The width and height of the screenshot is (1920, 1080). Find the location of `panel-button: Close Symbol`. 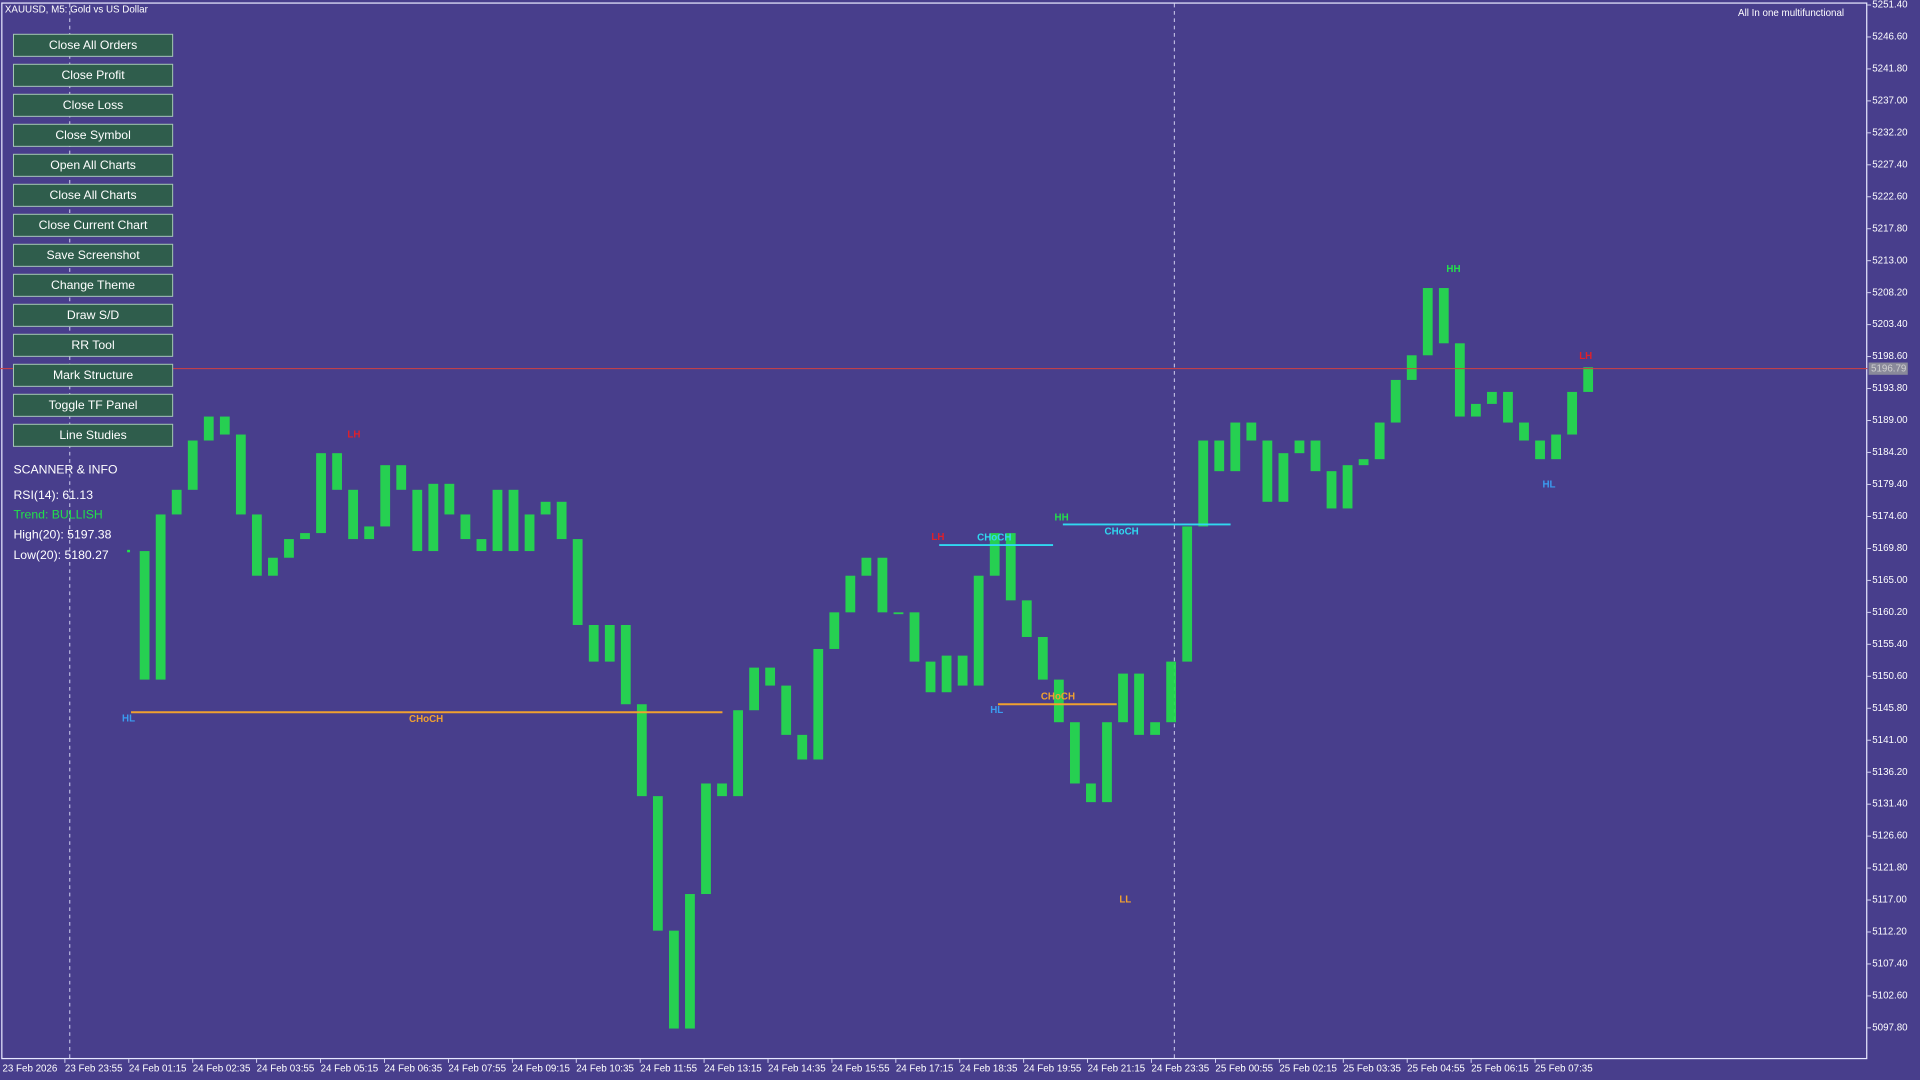

panel-button: Close Symbol is located at coordinates (93, 135).